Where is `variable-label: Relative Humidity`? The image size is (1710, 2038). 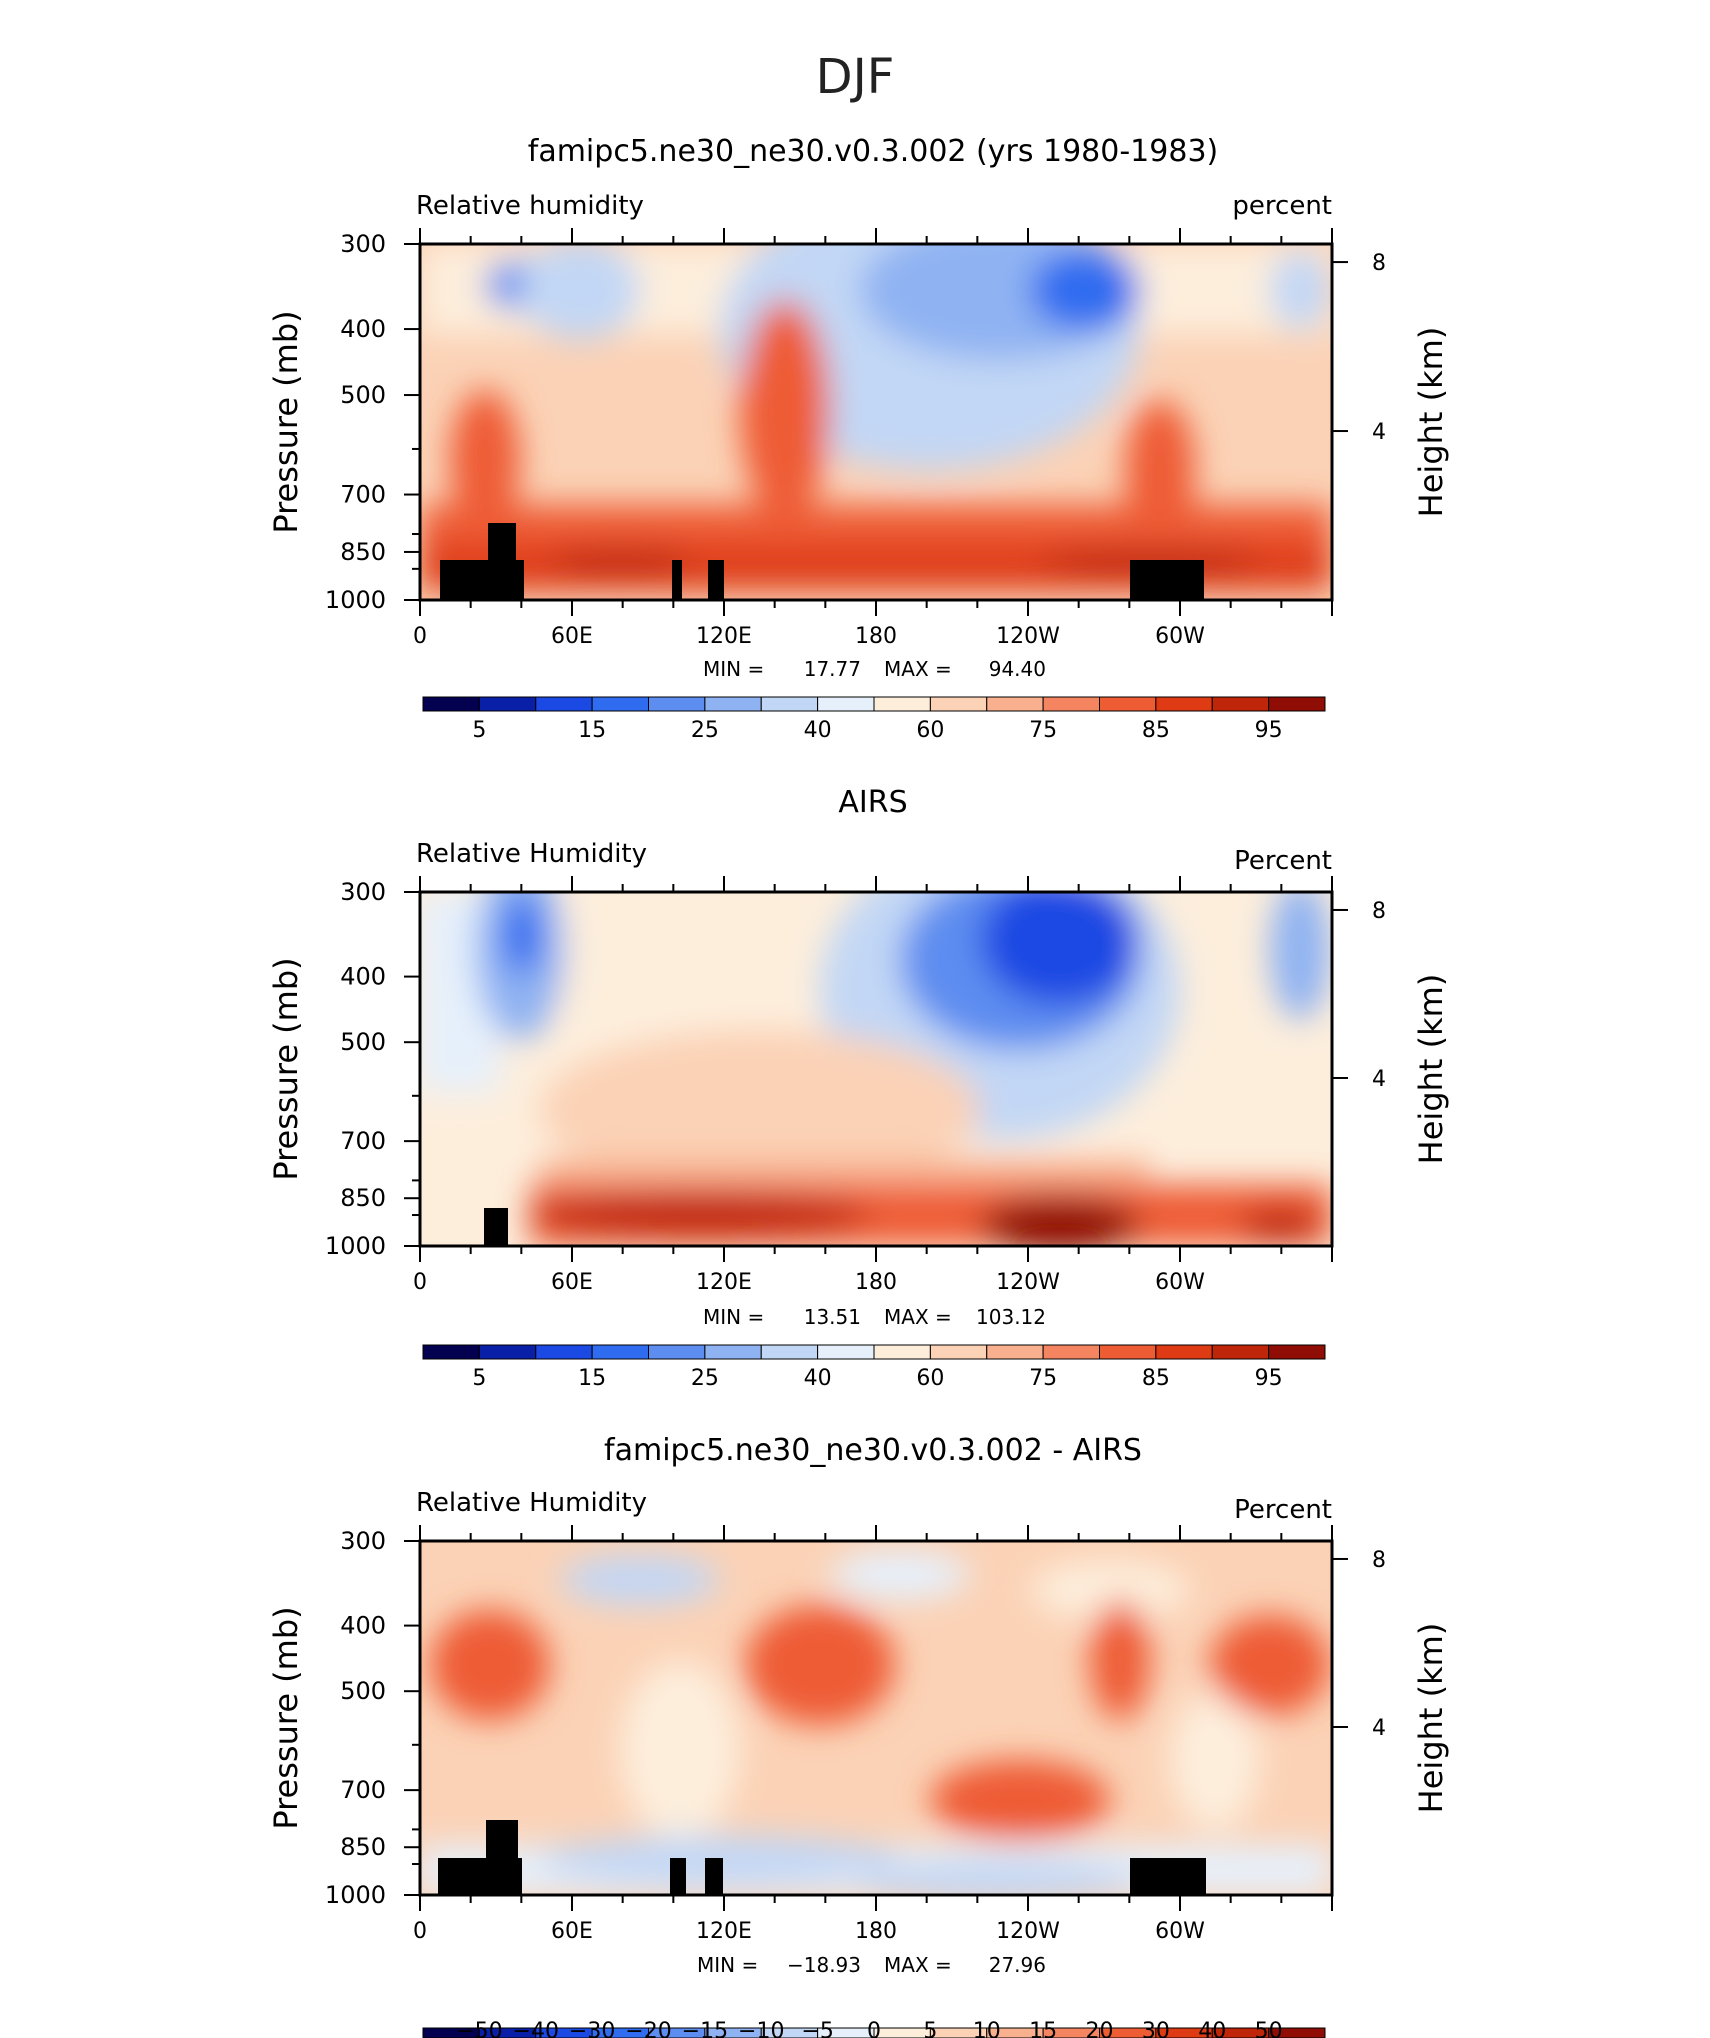 variable-label: Relative Humidity is located at coordinates (531, 1503).